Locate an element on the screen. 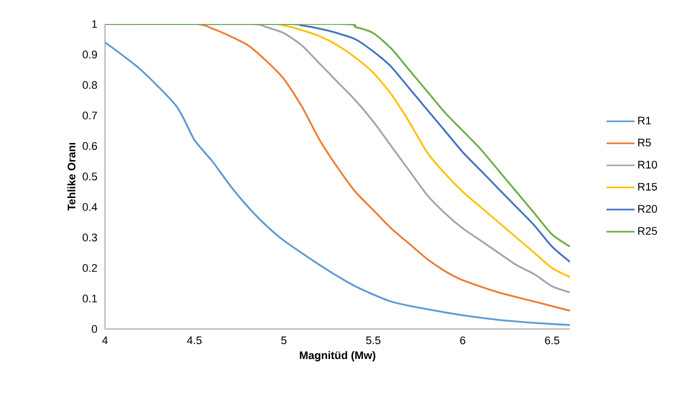  legend-label: R1 is located at coordinates (644, 120).